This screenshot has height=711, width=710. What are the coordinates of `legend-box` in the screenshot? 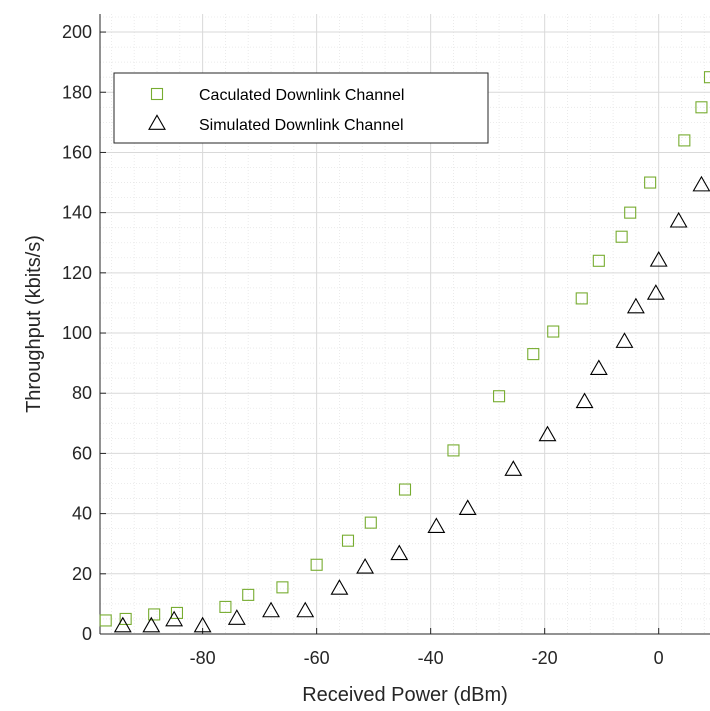 It's located at (301, 108).